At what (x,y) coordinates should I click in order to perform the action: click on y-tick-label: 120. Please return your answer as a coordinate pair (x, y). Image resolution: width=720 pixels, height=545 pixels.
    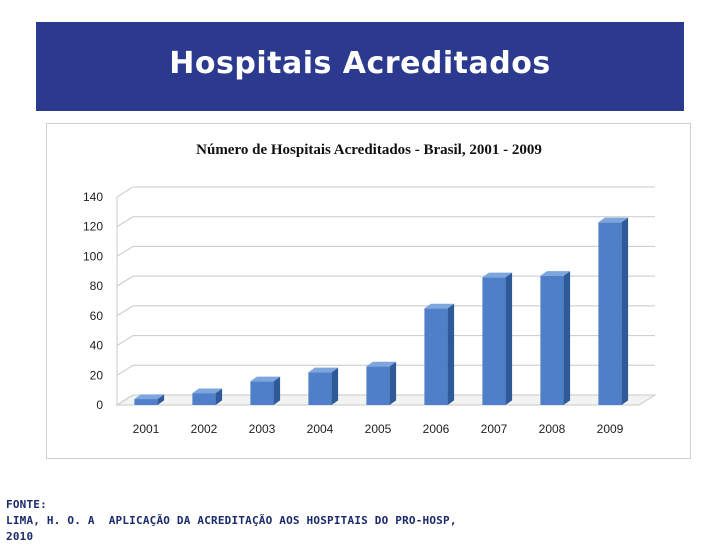
    Looking at the image, I should click on (93, 227).